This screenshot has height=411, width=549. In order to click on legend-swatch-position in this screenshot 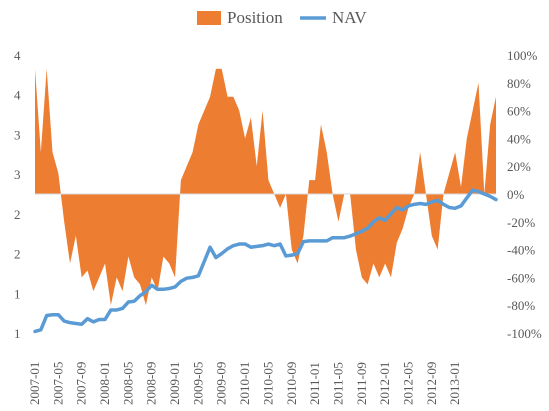, I will do `click(209, 18)`.